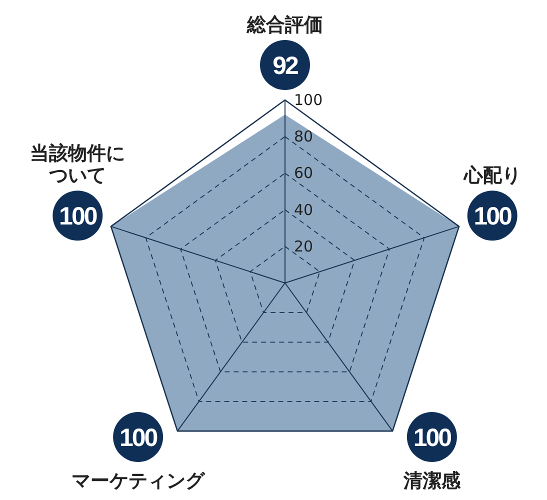 Image resolution: width=547 pixels, height=500 pixels. What do you see at coordinates (304, 137) in the screenshot?
I see `y-tick-label: 80` at bounding box center [304, 137].